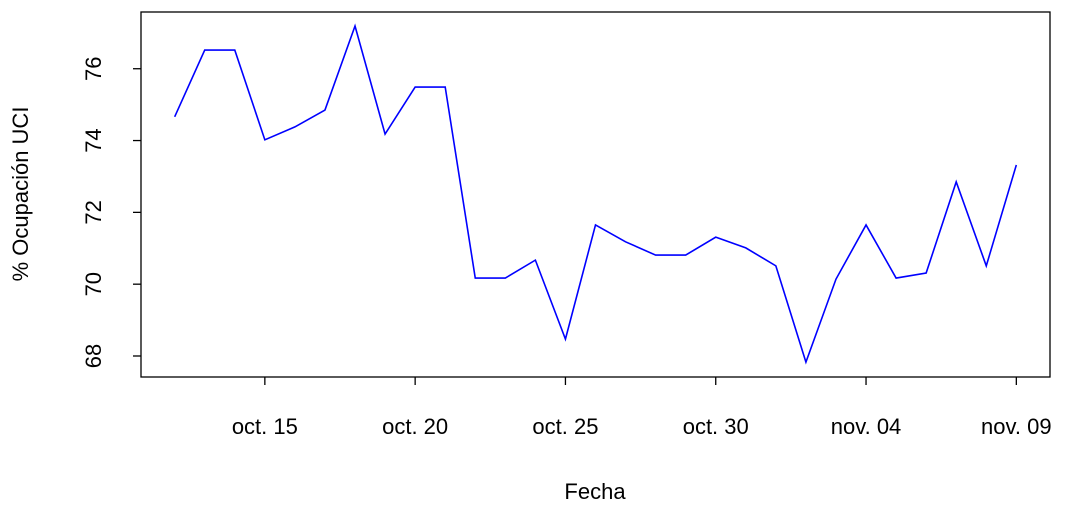 The image size is (1068, 507). What do you see at coordinates (265, 426) in the screenshot?
I see `x-tick-label: oct. 15` at bounding box center [265, 426].